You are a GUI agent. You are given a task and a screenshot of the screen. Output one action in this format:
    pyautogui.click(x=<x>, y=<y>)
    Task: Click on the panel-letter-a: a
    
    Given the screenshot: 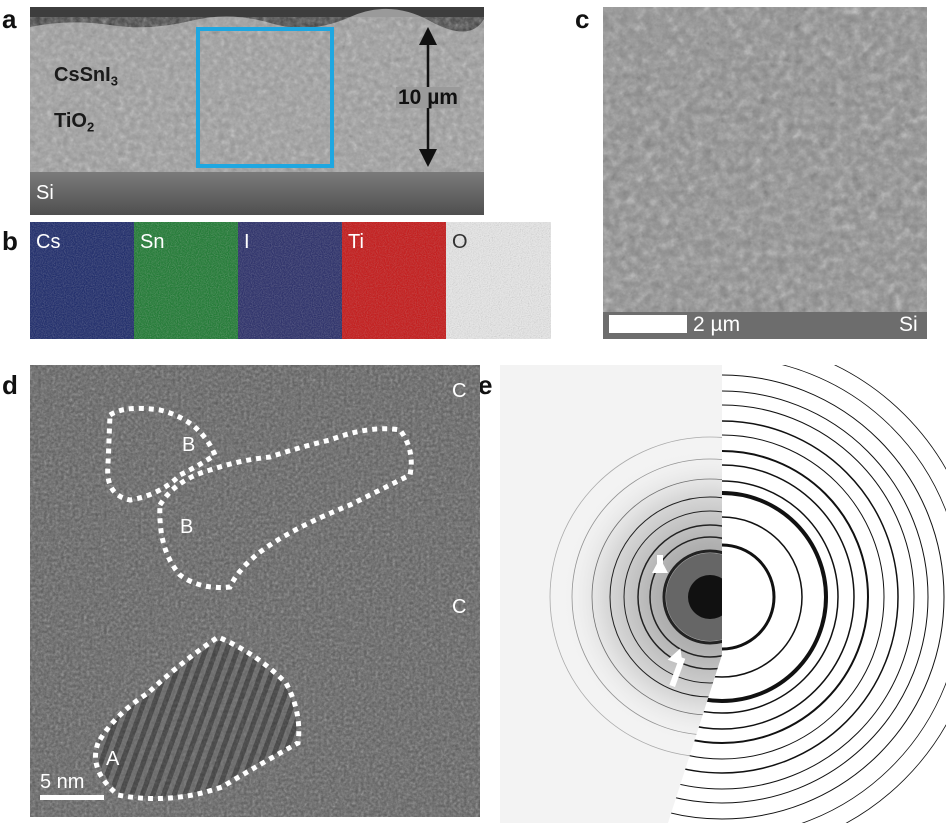 What is the action you would take?
    pyautogui.click(x=9, y=19)
    